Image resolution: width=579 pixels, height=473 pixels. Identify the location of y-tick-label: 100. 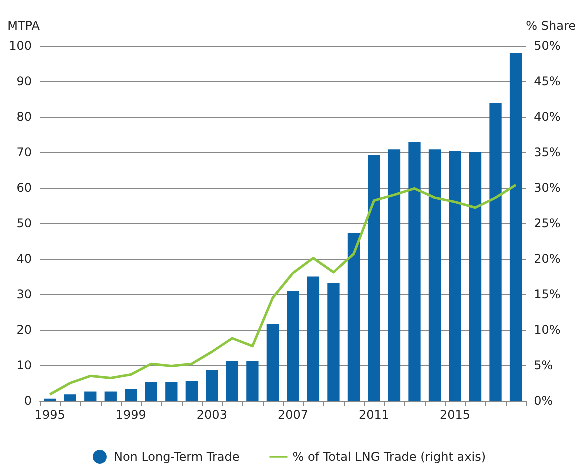
(20, 46).